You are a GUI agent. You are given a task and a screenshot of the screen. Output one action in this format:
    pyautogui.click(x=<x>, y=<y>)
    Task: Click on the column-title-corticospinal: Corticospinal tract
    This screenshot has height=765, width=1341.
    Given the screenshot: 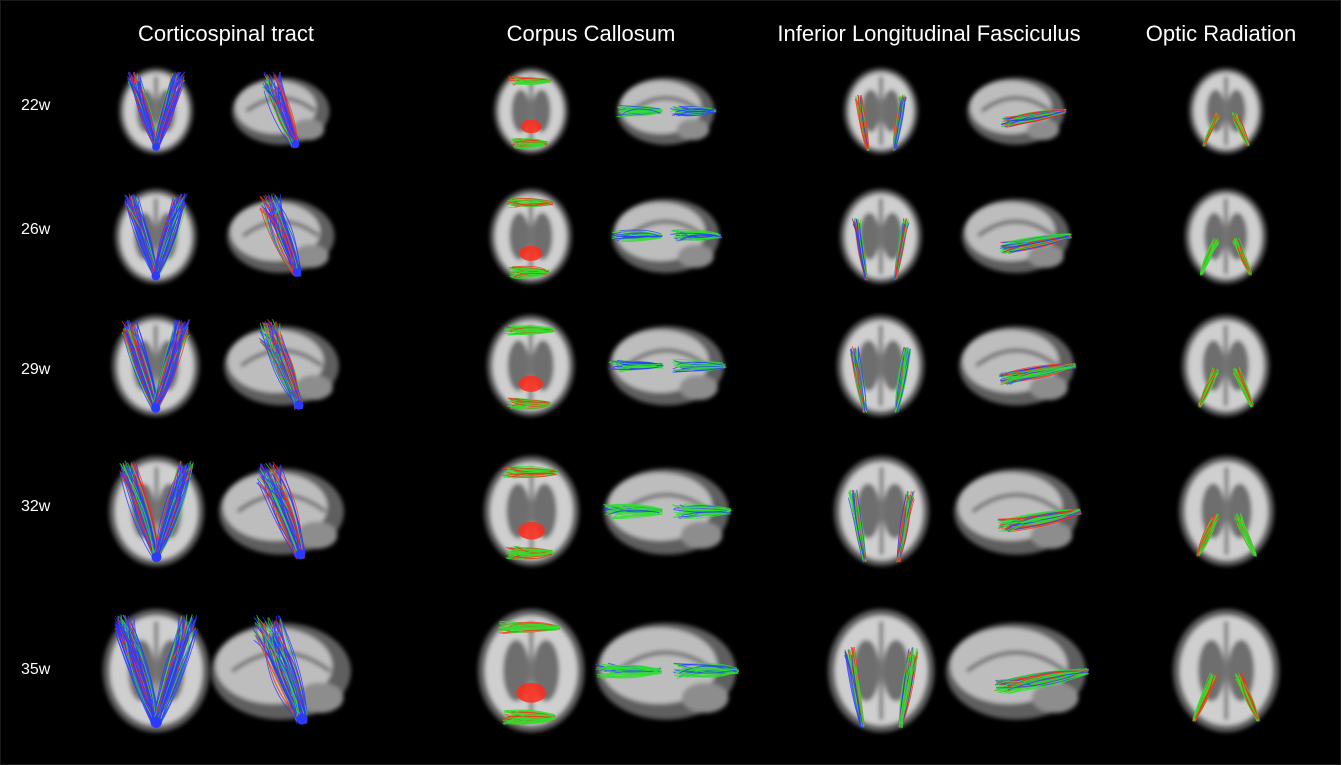 What is the action you would take?
    pyautogui.click(x=226, y=33)
    